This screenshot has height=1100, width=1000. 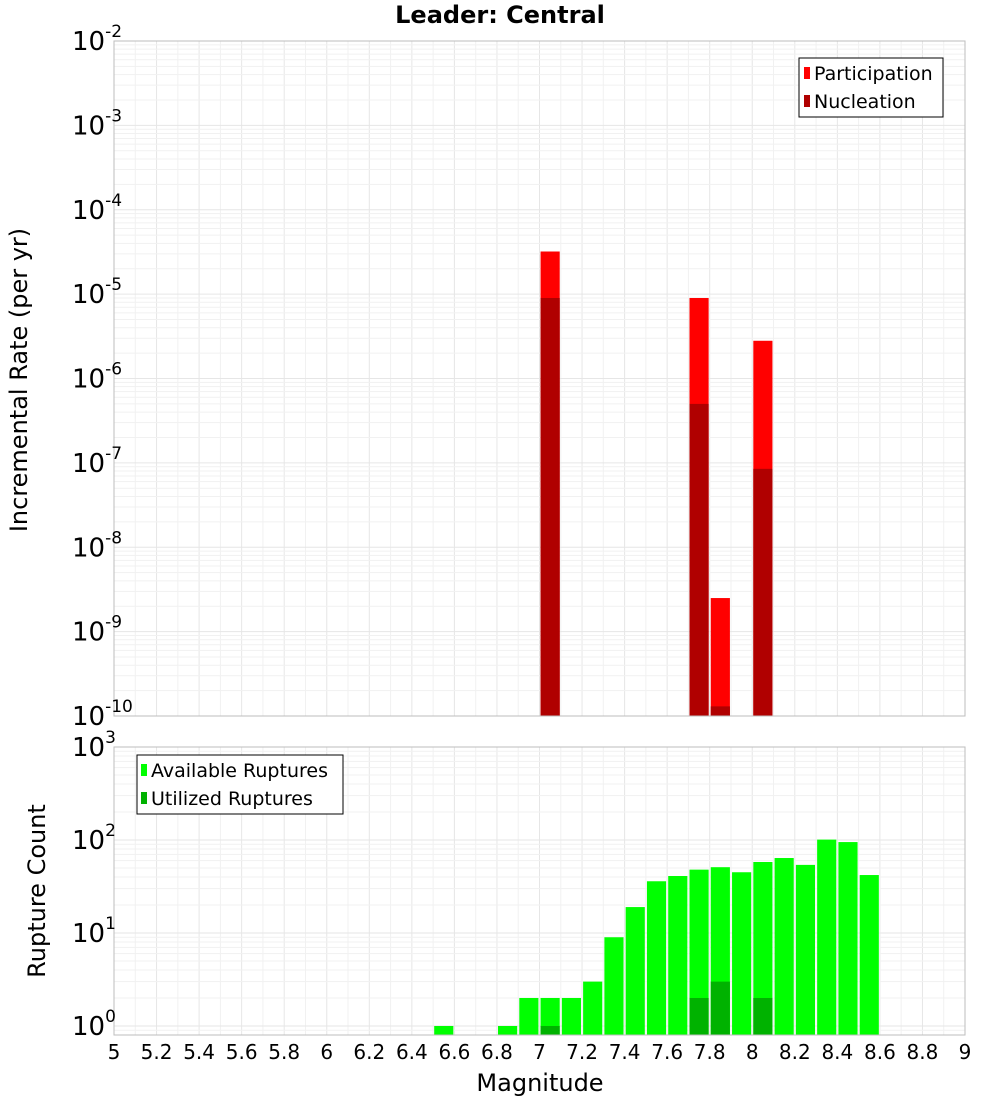 I want to click on x-tick-label: 8.6, so click(x=880, y=1052).